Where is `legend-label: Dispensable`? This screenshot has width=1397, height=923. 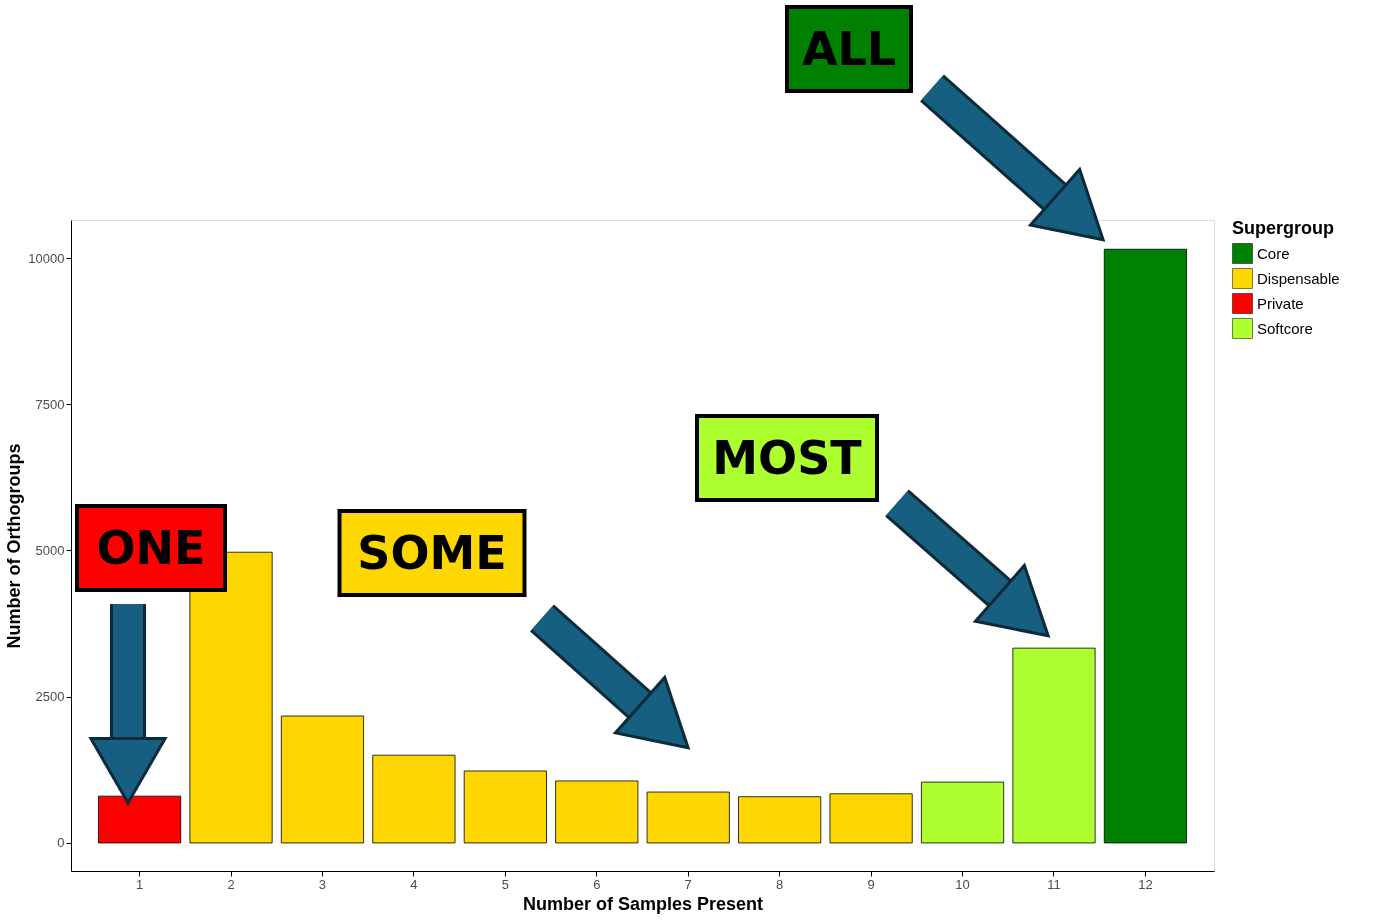 legend-label: Dispensable is located at coordinates (1298, 278).